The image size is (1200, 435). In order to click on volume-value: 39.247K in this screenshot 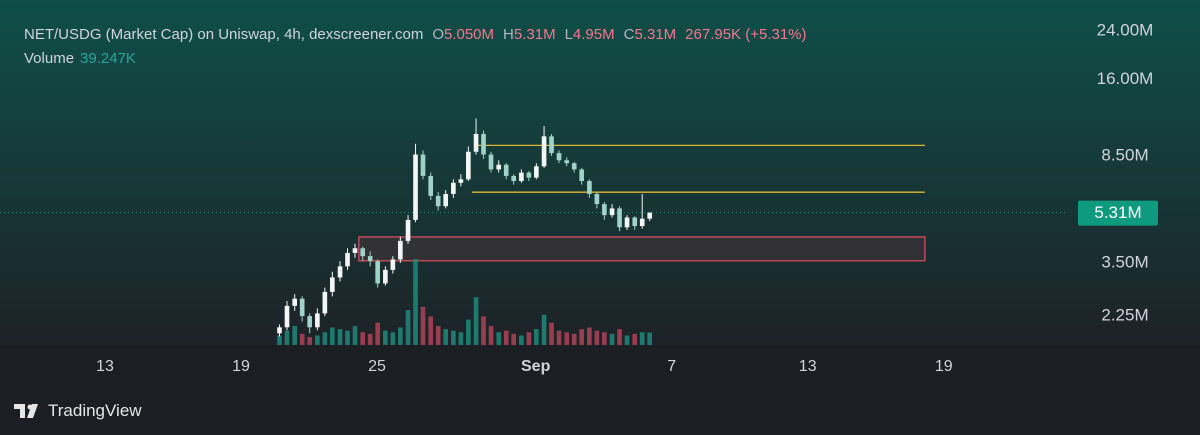, I will do `click(108, 58)`.